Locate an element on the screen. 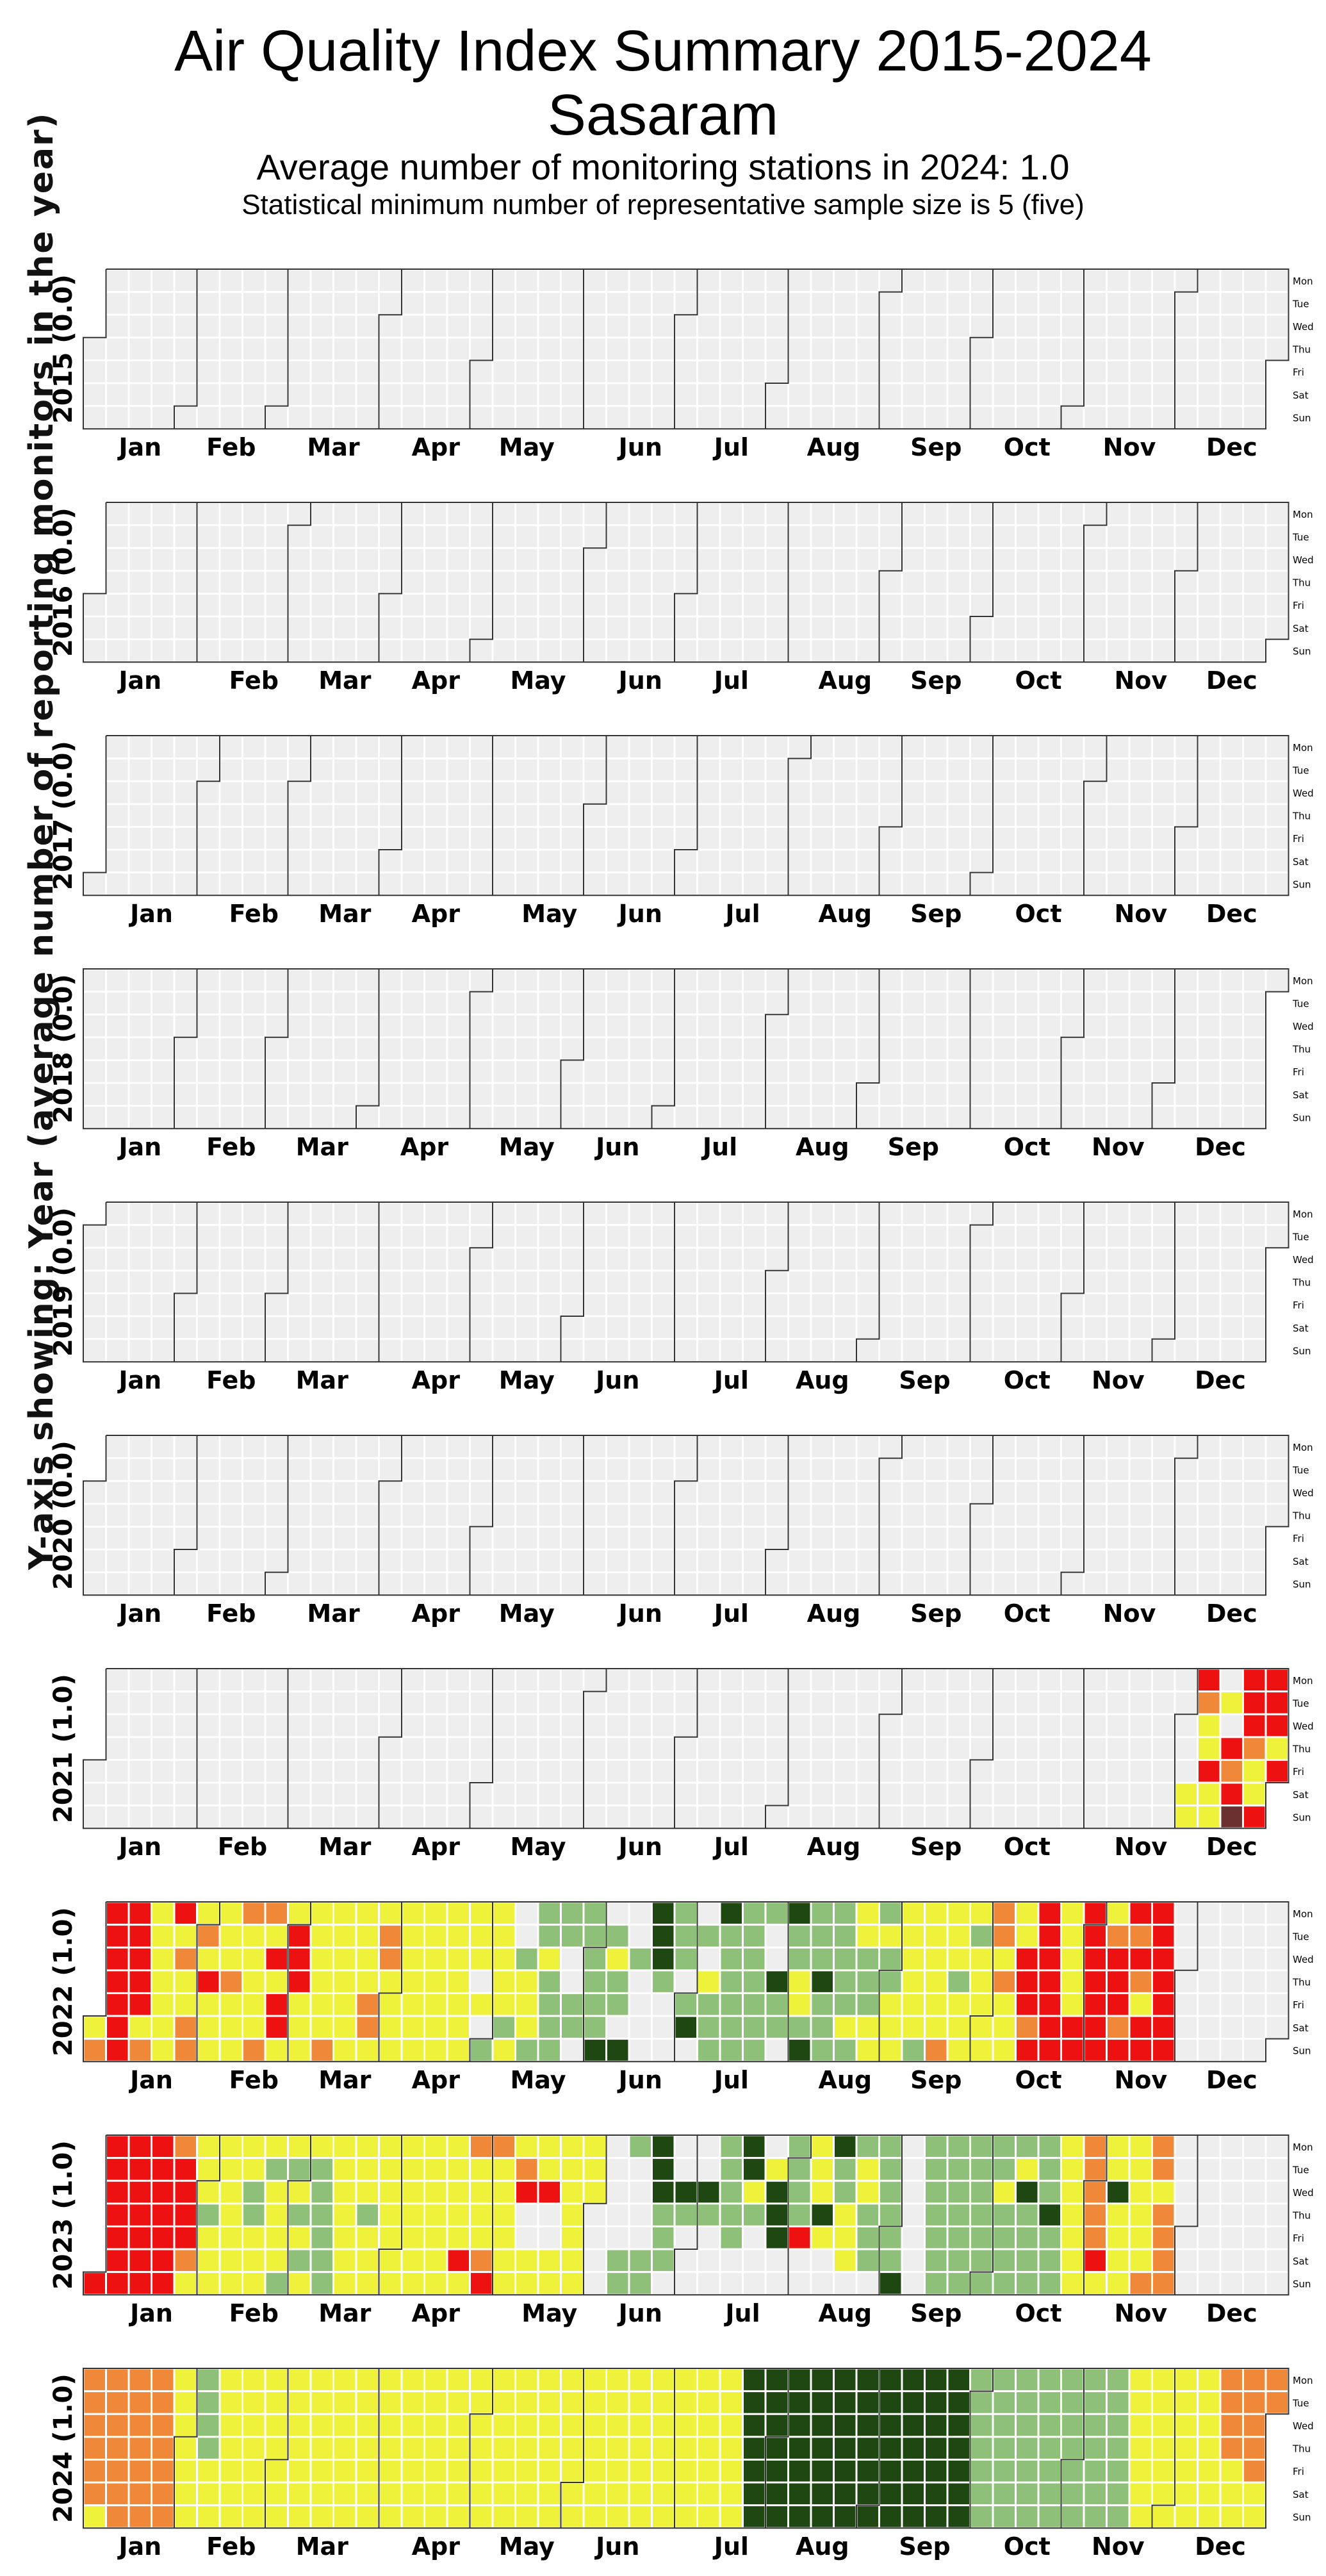 The height and width of the screenshot is (2576, 1326). weekday-label: Thu is located at coordinates (1301, 1049).